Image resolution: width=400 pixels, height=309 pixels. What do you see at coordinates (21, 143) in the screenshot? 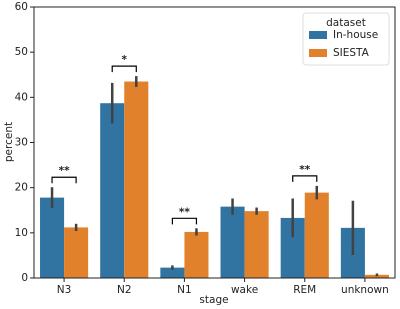
I see `y-tick-label: 30` at bounding box center [21, 143].